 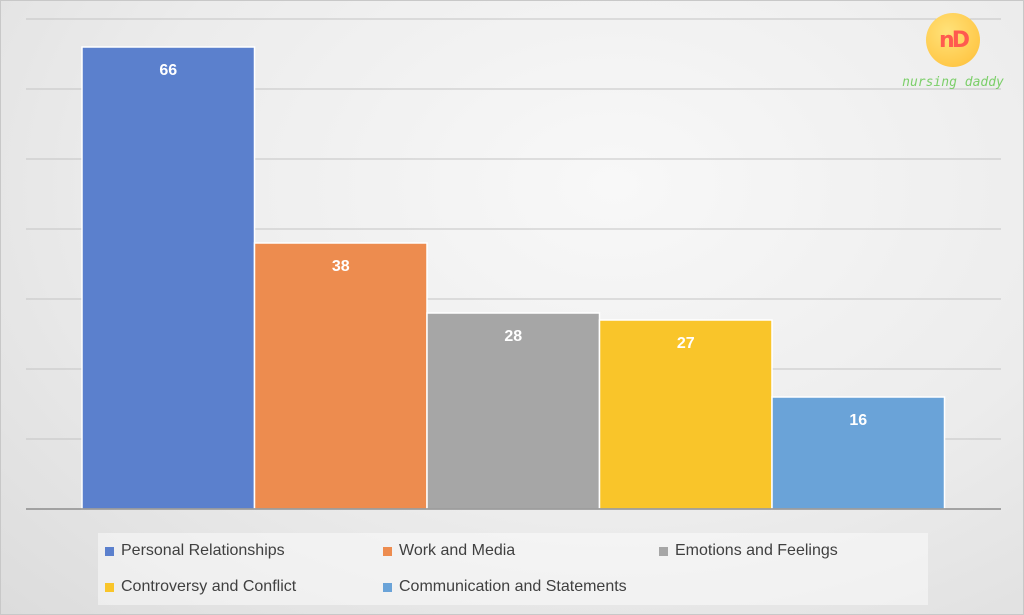 What do you see at coordinates (513, 336) in the screenshot?
I see `data-label-3: 28` at bounding box center [513, 336].